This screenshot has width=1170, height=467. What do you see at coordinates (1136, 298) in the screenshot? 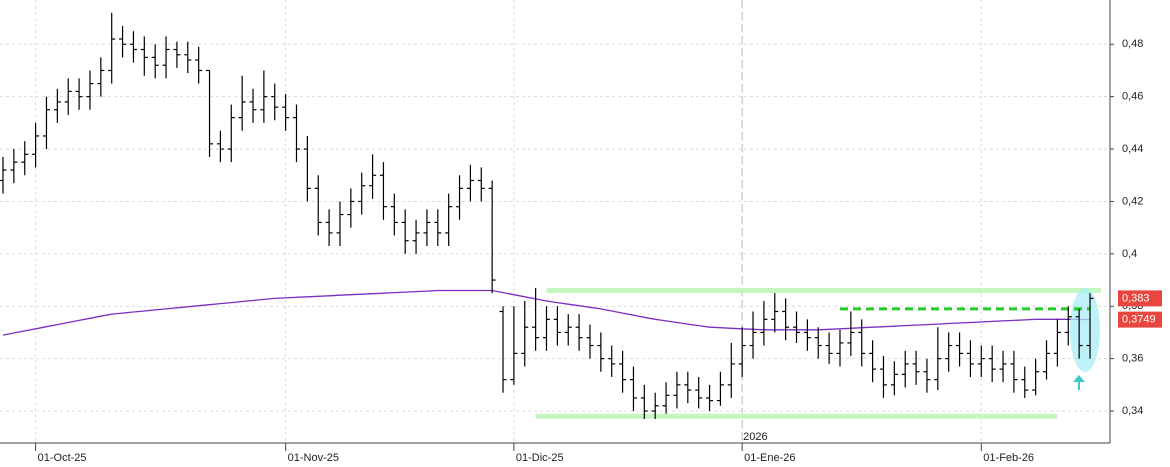
I see `price-marker-label: 0,383` at bounding box center [1136, 298].